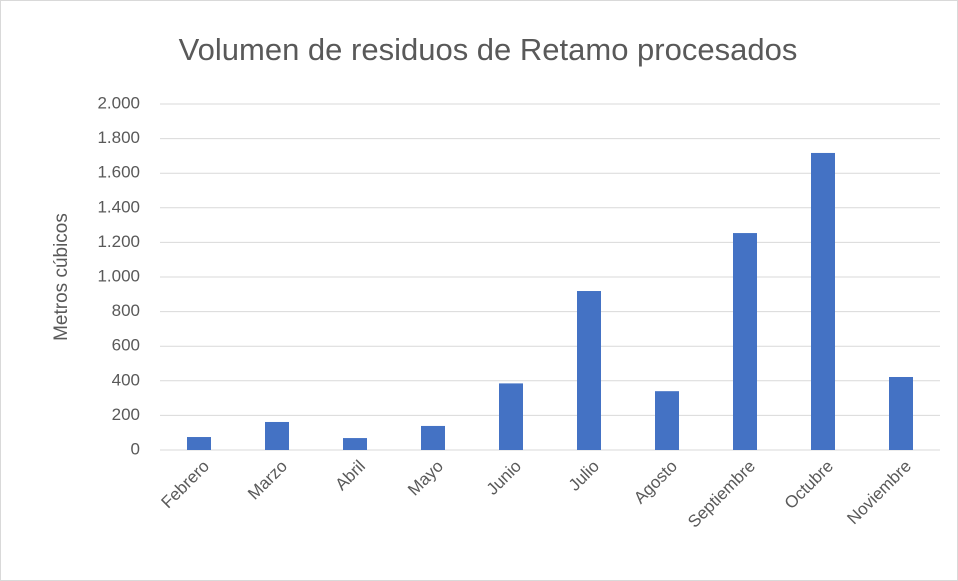  I want to click on y-tick-label: 1.400, so click(118, 206).